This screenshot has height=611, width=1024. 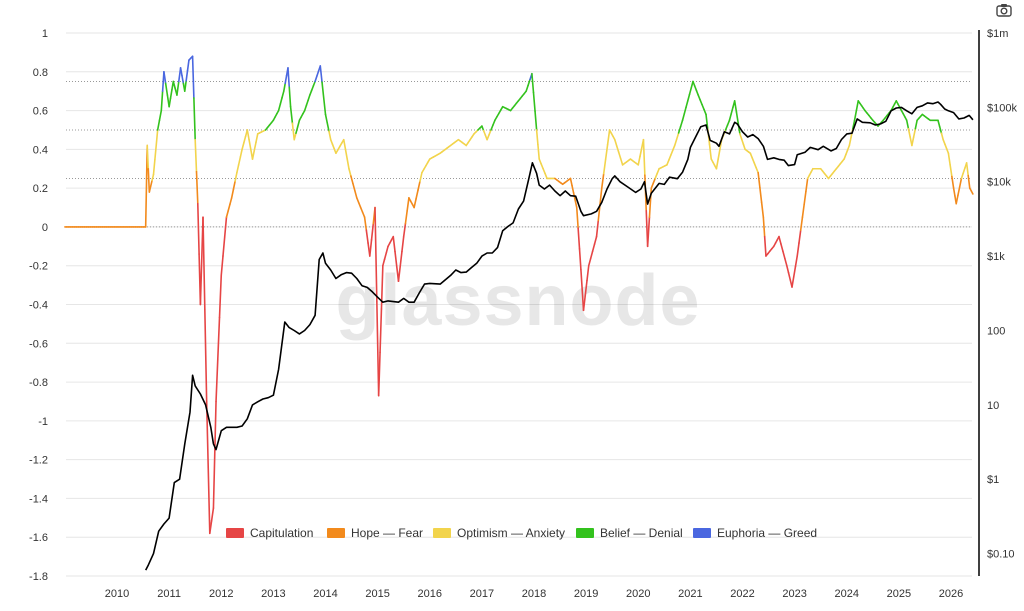 What do you see at coordinates (40, 73) in the screenshot?
I see `left-tick-label: 0.8` at bounding box center [40, 73].